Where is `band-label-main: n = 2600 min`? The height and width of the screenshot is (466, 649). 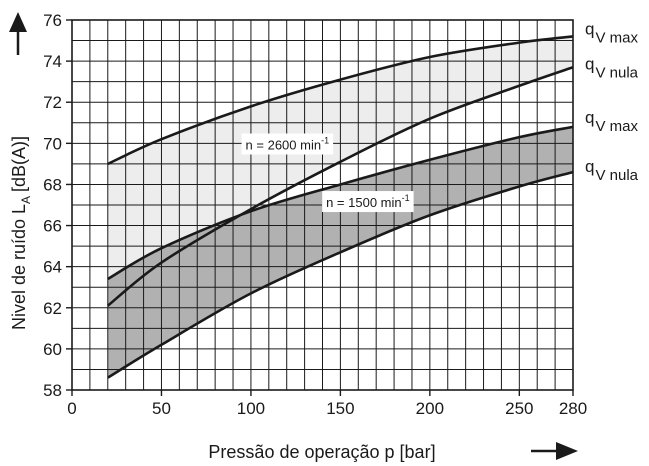 band-label-main: n = 2600 min is located at coordinates (284, 145).